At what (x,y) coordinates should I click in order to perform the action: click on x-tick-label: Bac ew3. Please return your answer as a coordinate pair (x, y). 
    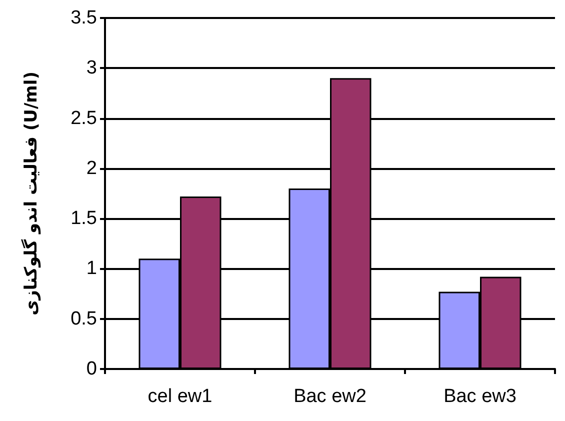
    Looking at the image, I should click on (480, 396).